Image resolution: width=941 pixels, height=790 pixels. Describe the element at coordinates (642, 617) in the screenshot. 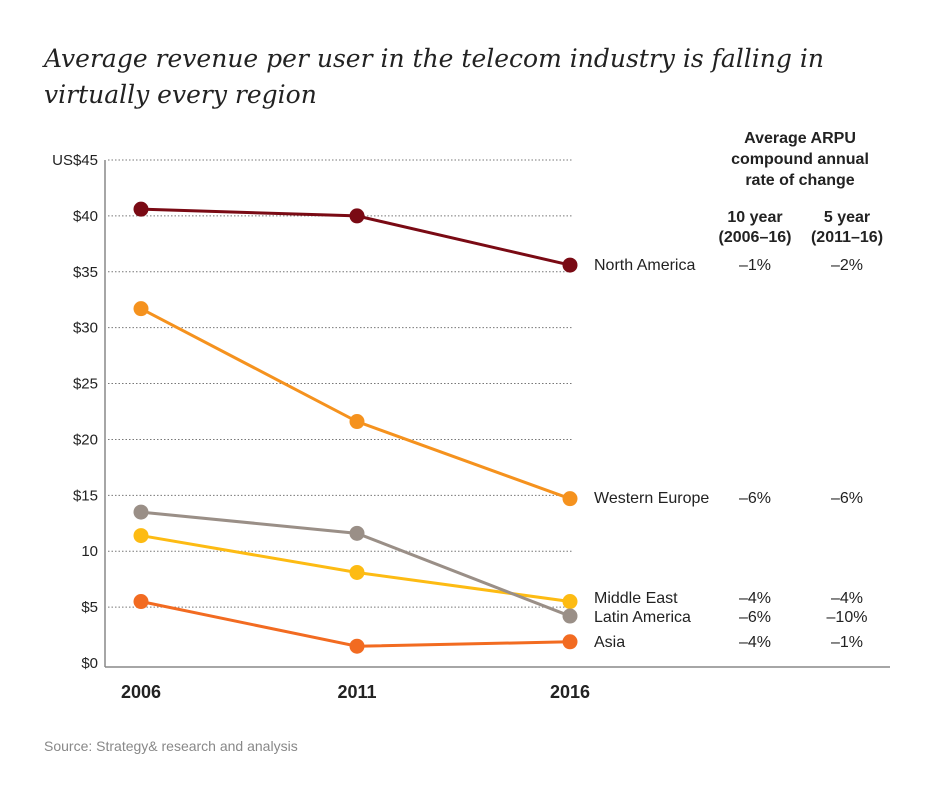

I see `series-label: Latin America` at that location.